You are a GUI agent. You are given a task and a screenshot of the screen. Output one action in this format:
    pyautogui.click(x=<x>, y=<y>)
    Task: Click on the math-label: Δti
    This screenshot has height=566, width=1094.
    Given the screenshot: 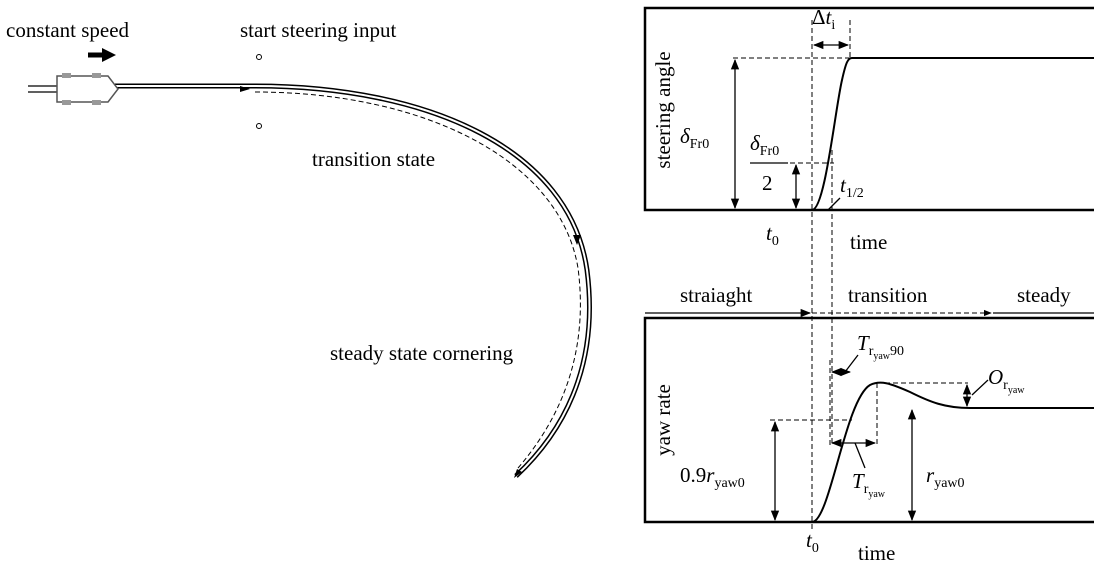 What is the action you would take?
    pyautogui.click(x=823, y=19)
    